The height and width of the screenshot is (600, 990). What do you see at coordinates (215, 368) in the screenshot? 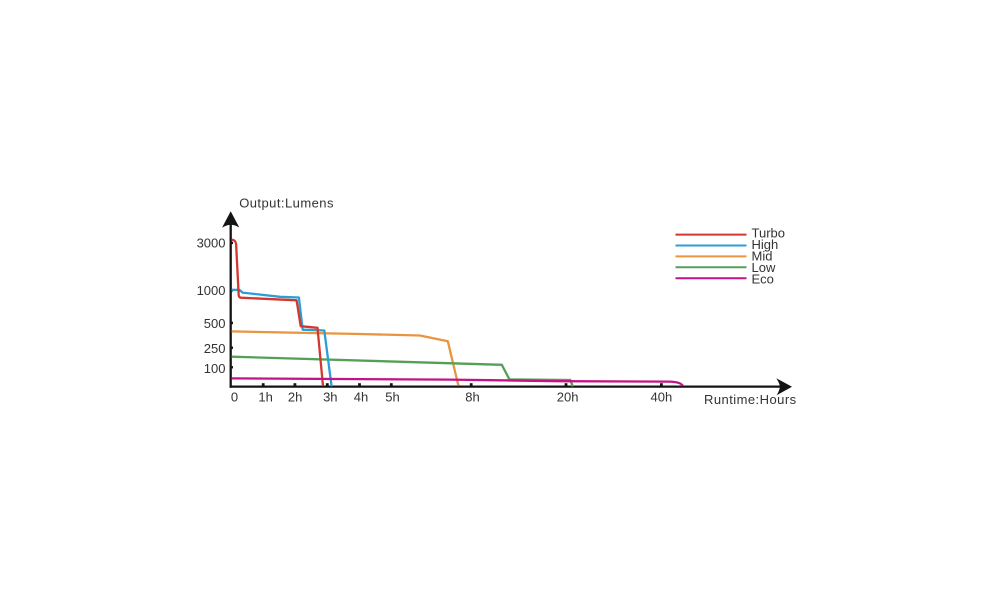
I see `svg-text: 100` at bounding box center [215, 368].